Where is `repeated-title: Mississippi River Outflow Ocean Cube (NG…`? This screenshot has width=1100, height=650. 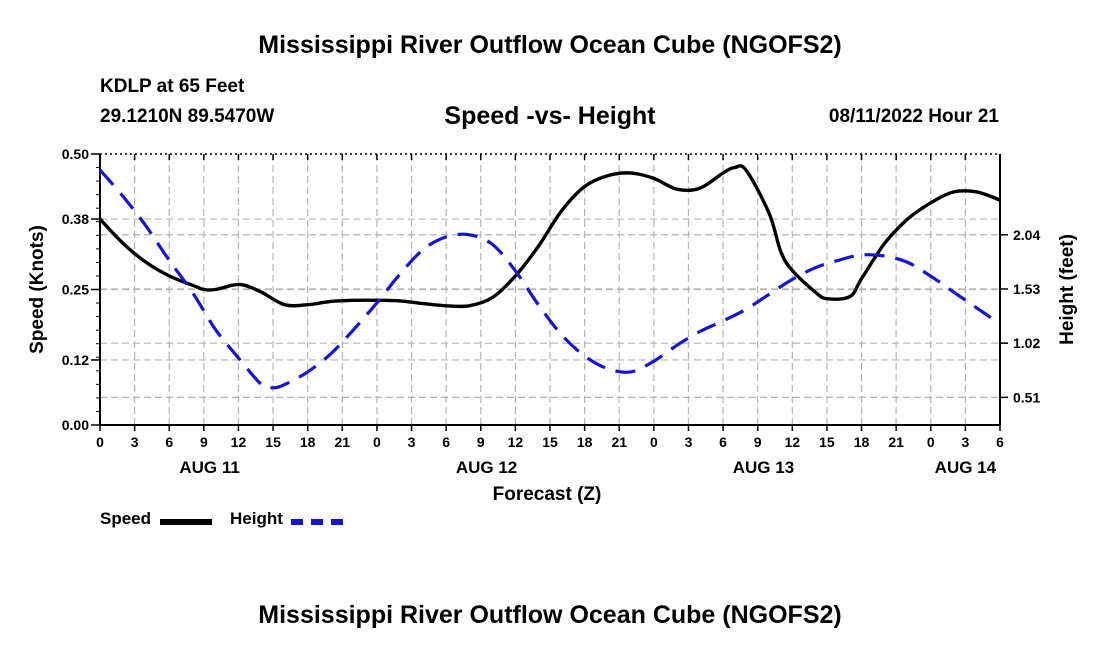 repeated-title: Mississippi River Outflow Ocean Cube (NG… is located at coordinates (550, 615).